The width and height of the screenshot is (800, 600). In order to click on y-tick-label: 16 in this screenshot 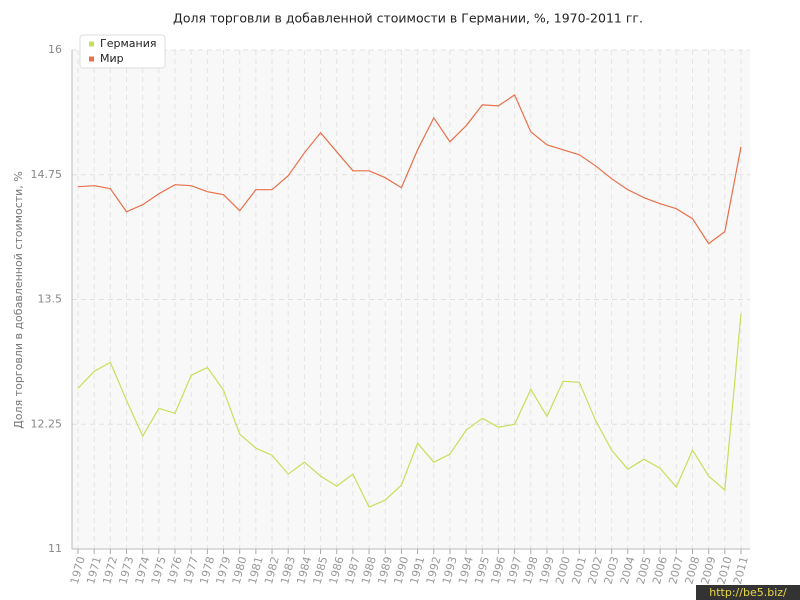, I will do `click(55, 49)`.